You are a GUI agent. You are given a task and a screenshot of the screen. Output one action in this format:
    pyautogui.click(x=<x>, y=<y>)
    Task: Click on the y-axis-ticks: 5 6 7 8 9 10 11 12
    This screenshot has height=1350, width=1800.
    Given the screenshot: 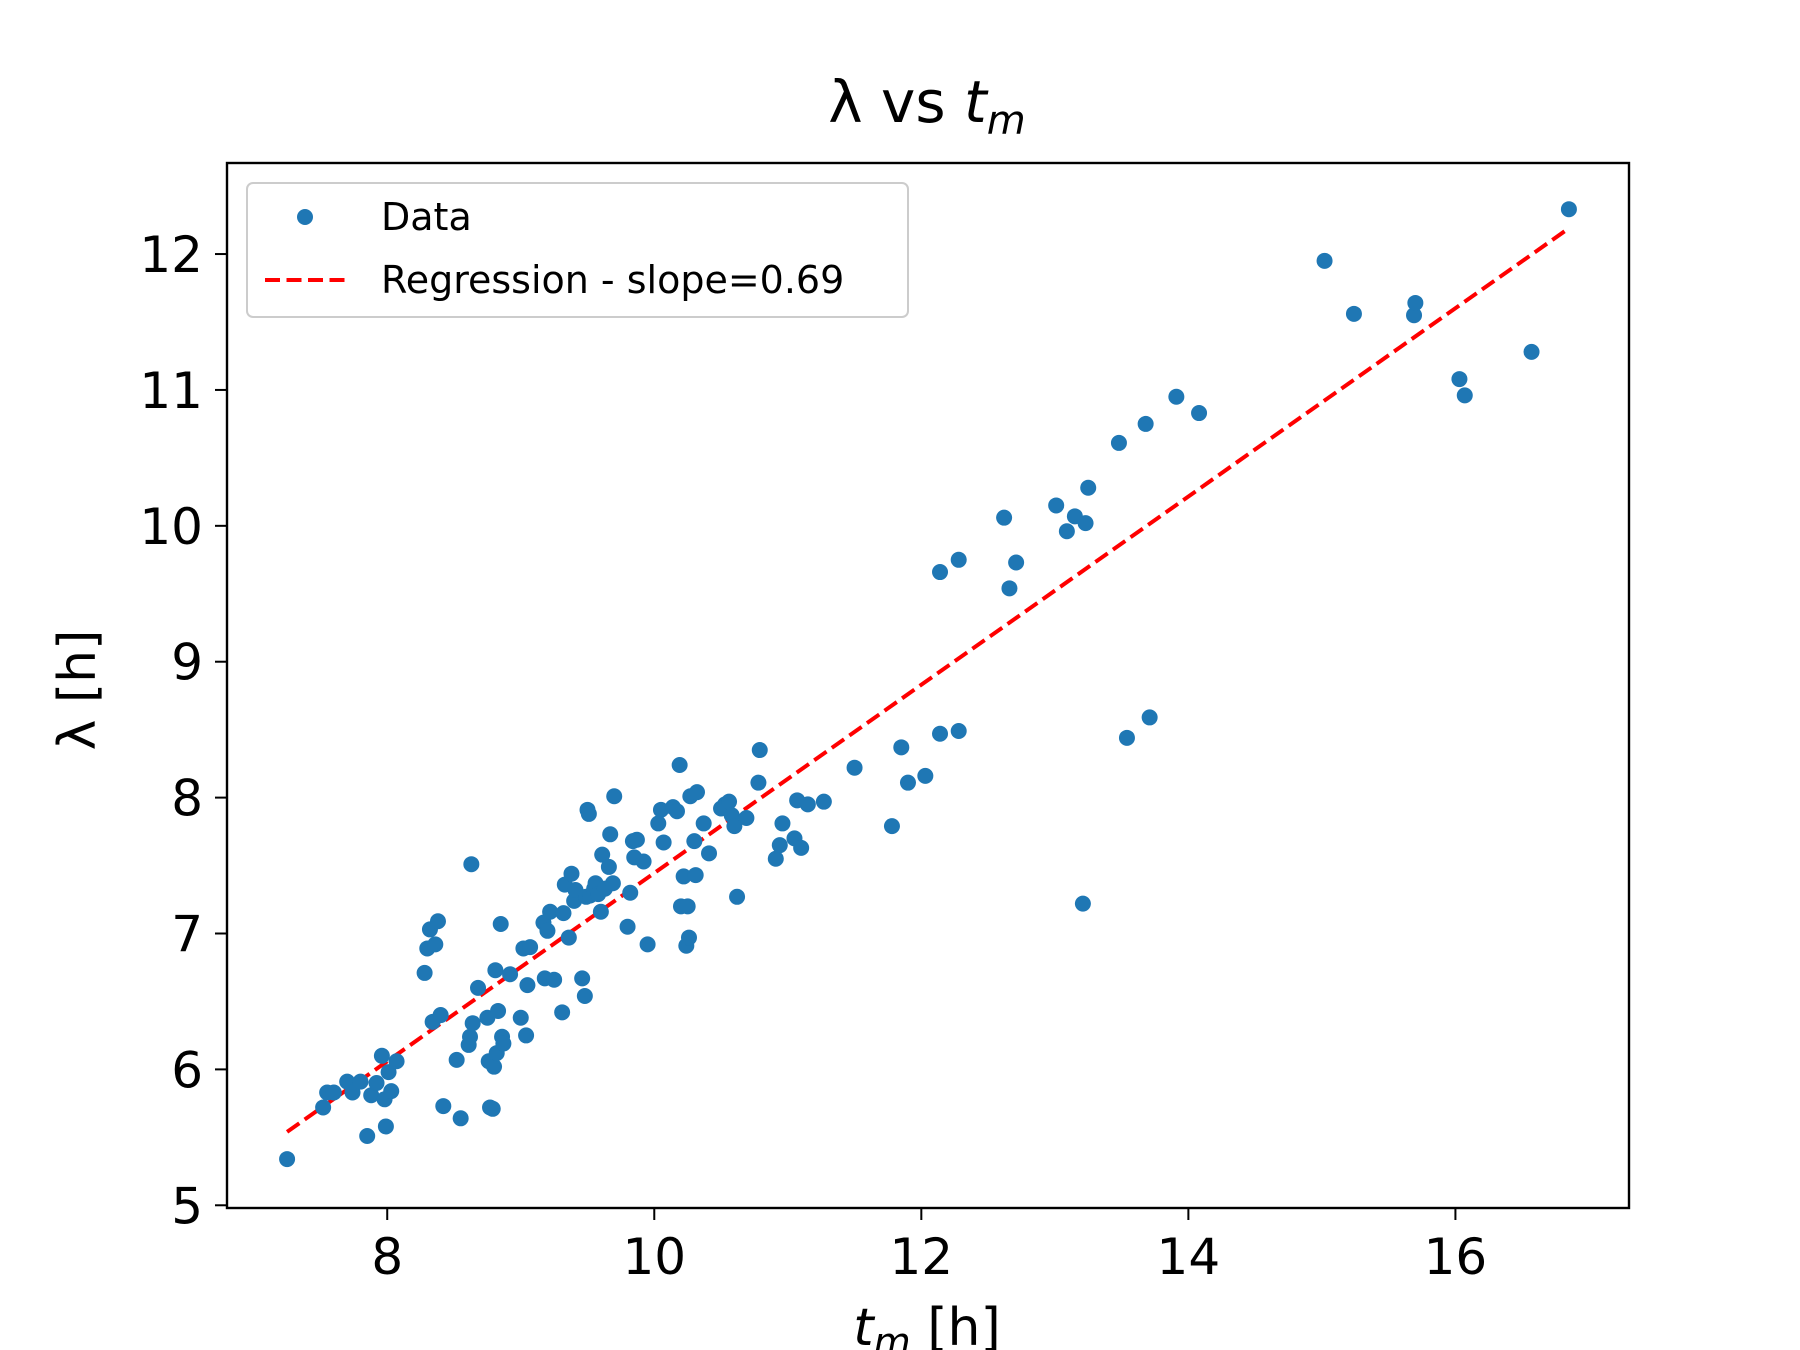 What is the action you would take?
    pyautogui.click(x=183, y=730)
    